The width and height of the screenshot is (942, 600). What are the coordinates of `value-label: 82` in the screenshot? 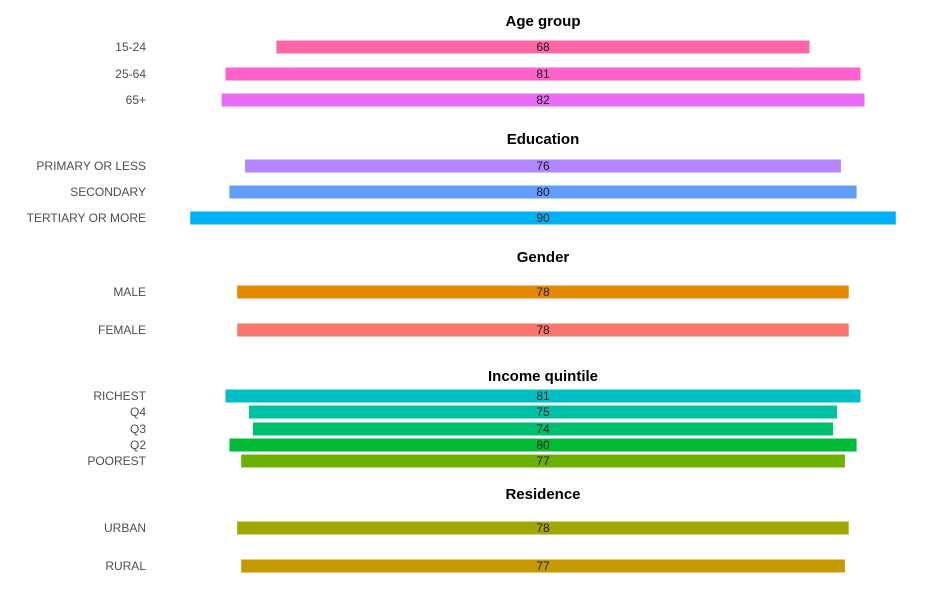 It's located at (543, 100).